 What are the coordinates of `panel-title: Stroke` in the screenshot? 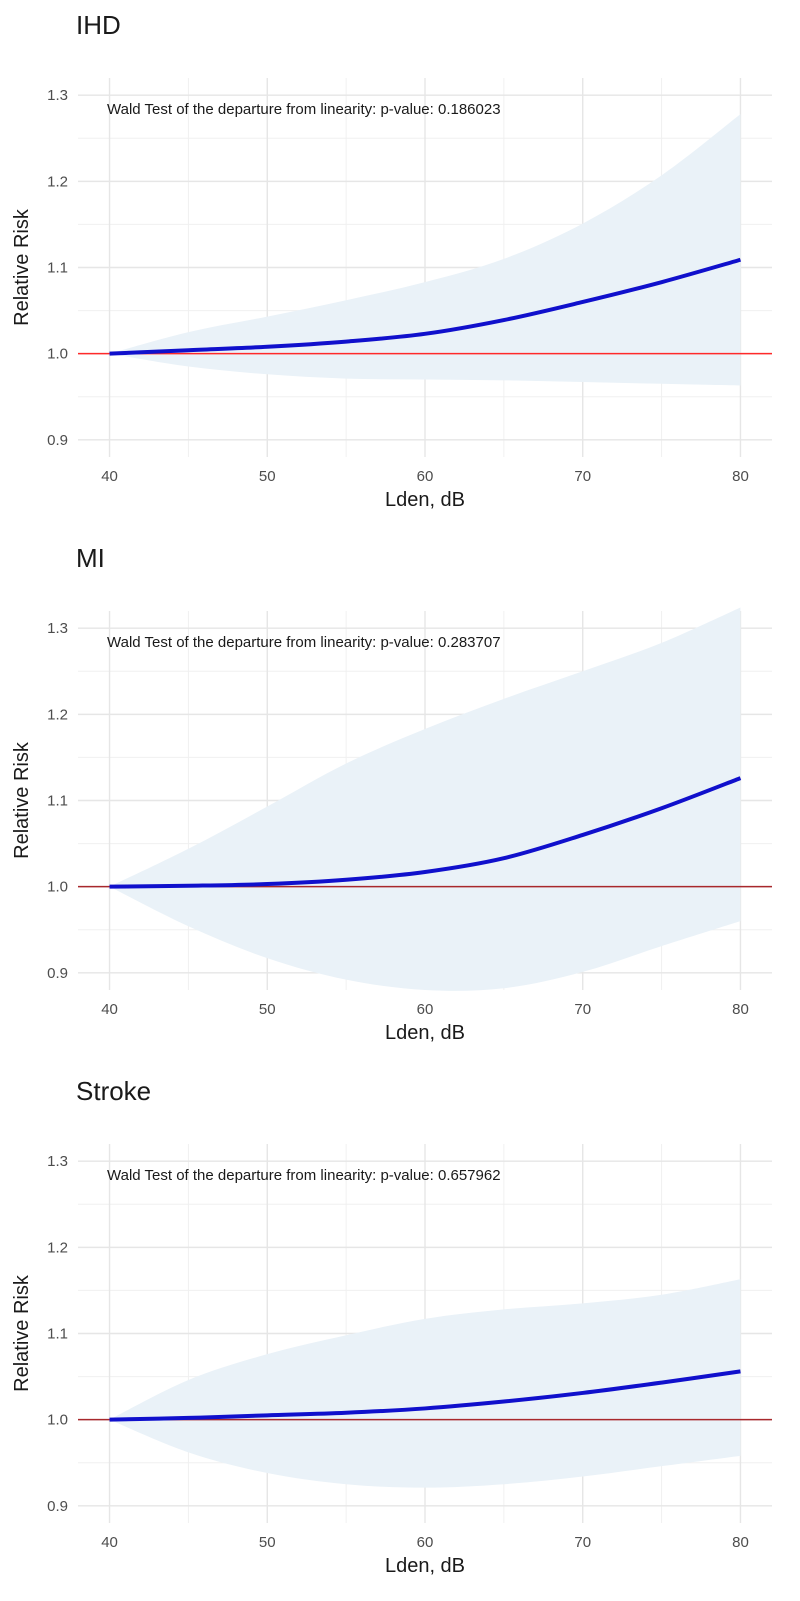 It's located at (113, 1091).